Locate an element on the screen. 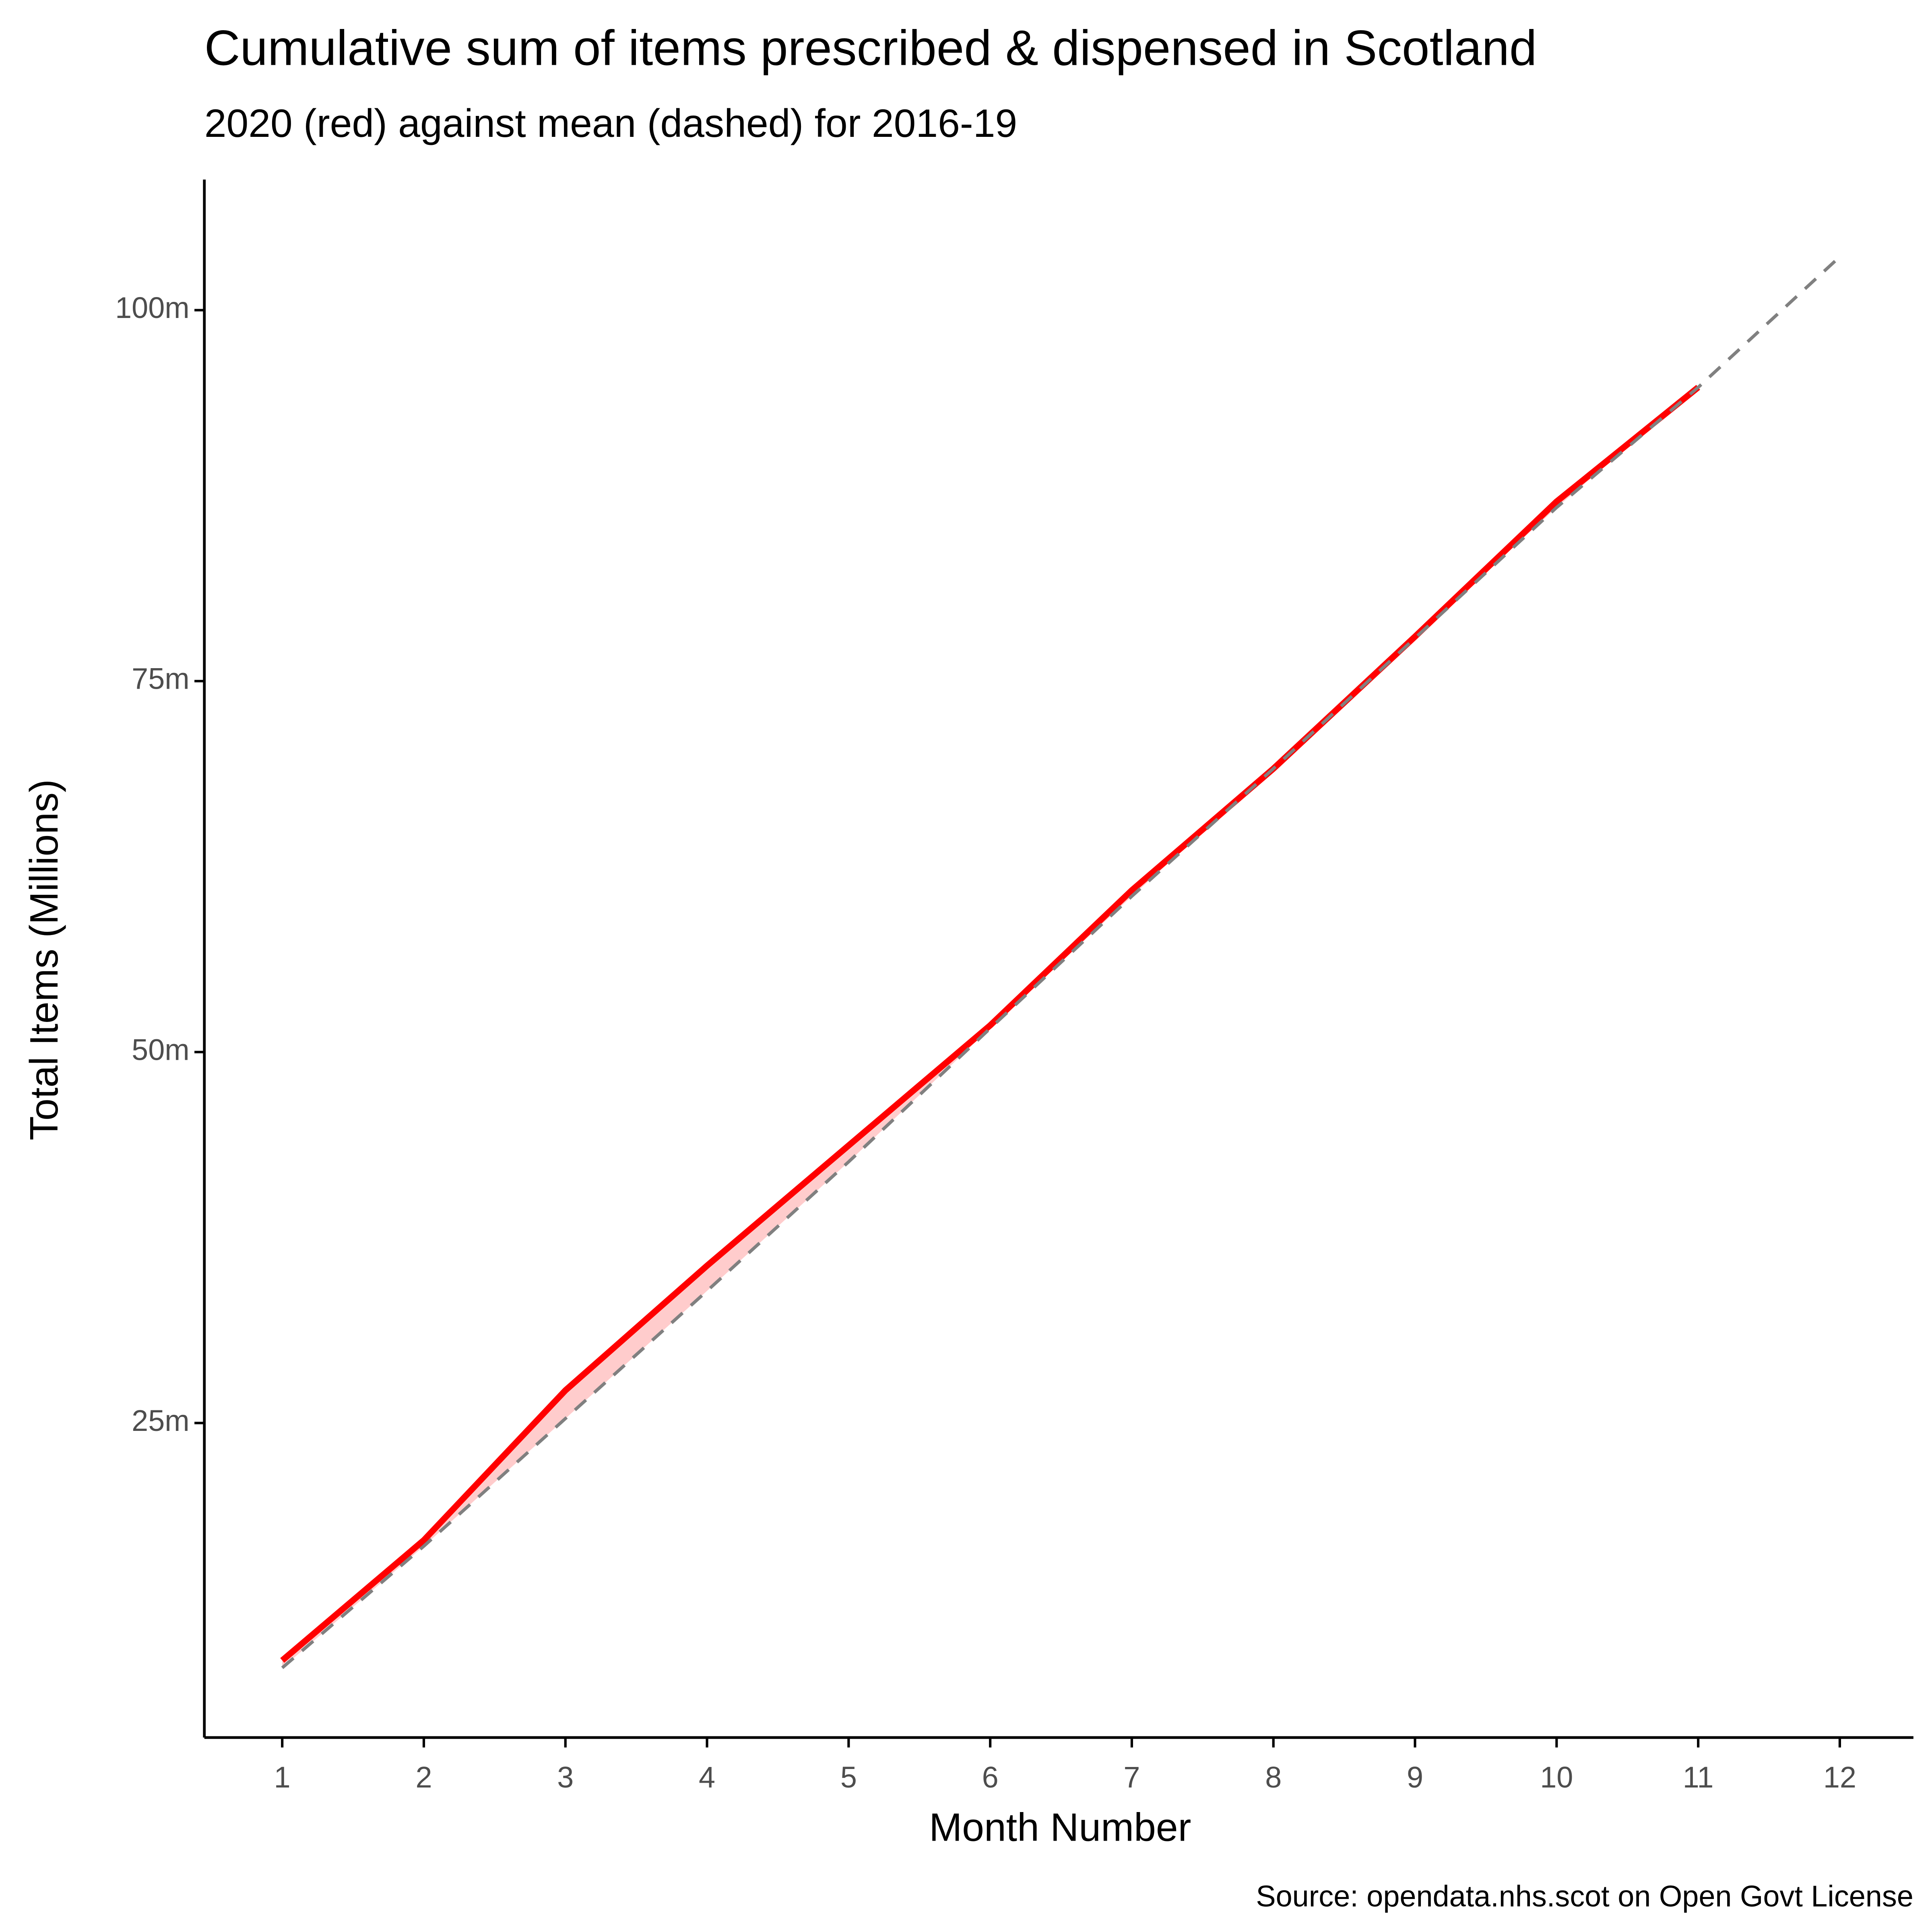 The image size is (1932, 1932). x-tick-label: 3 is located at coordinates (565, 1777).